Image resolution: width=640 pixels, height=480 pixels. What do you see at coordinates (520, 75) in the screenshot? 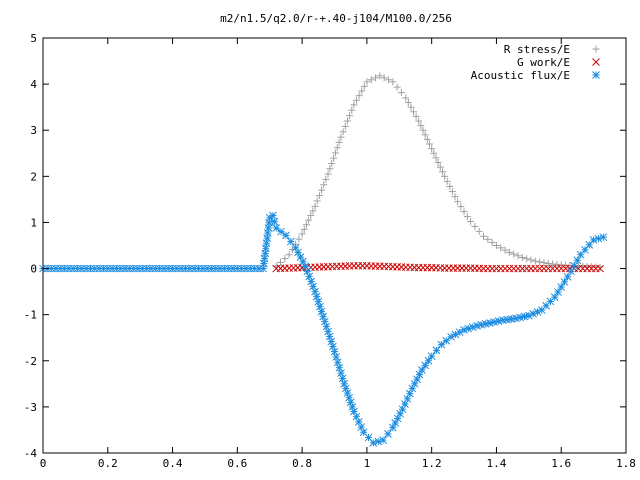
I see `legend-label: Acoustic flux/E` at bounding box center [520, 75].